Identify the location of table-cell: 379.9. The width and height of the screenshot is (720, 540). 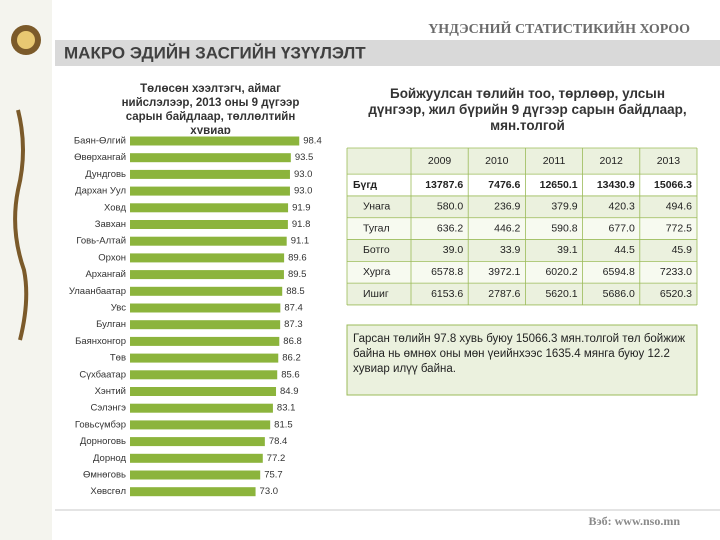
(564, 207).